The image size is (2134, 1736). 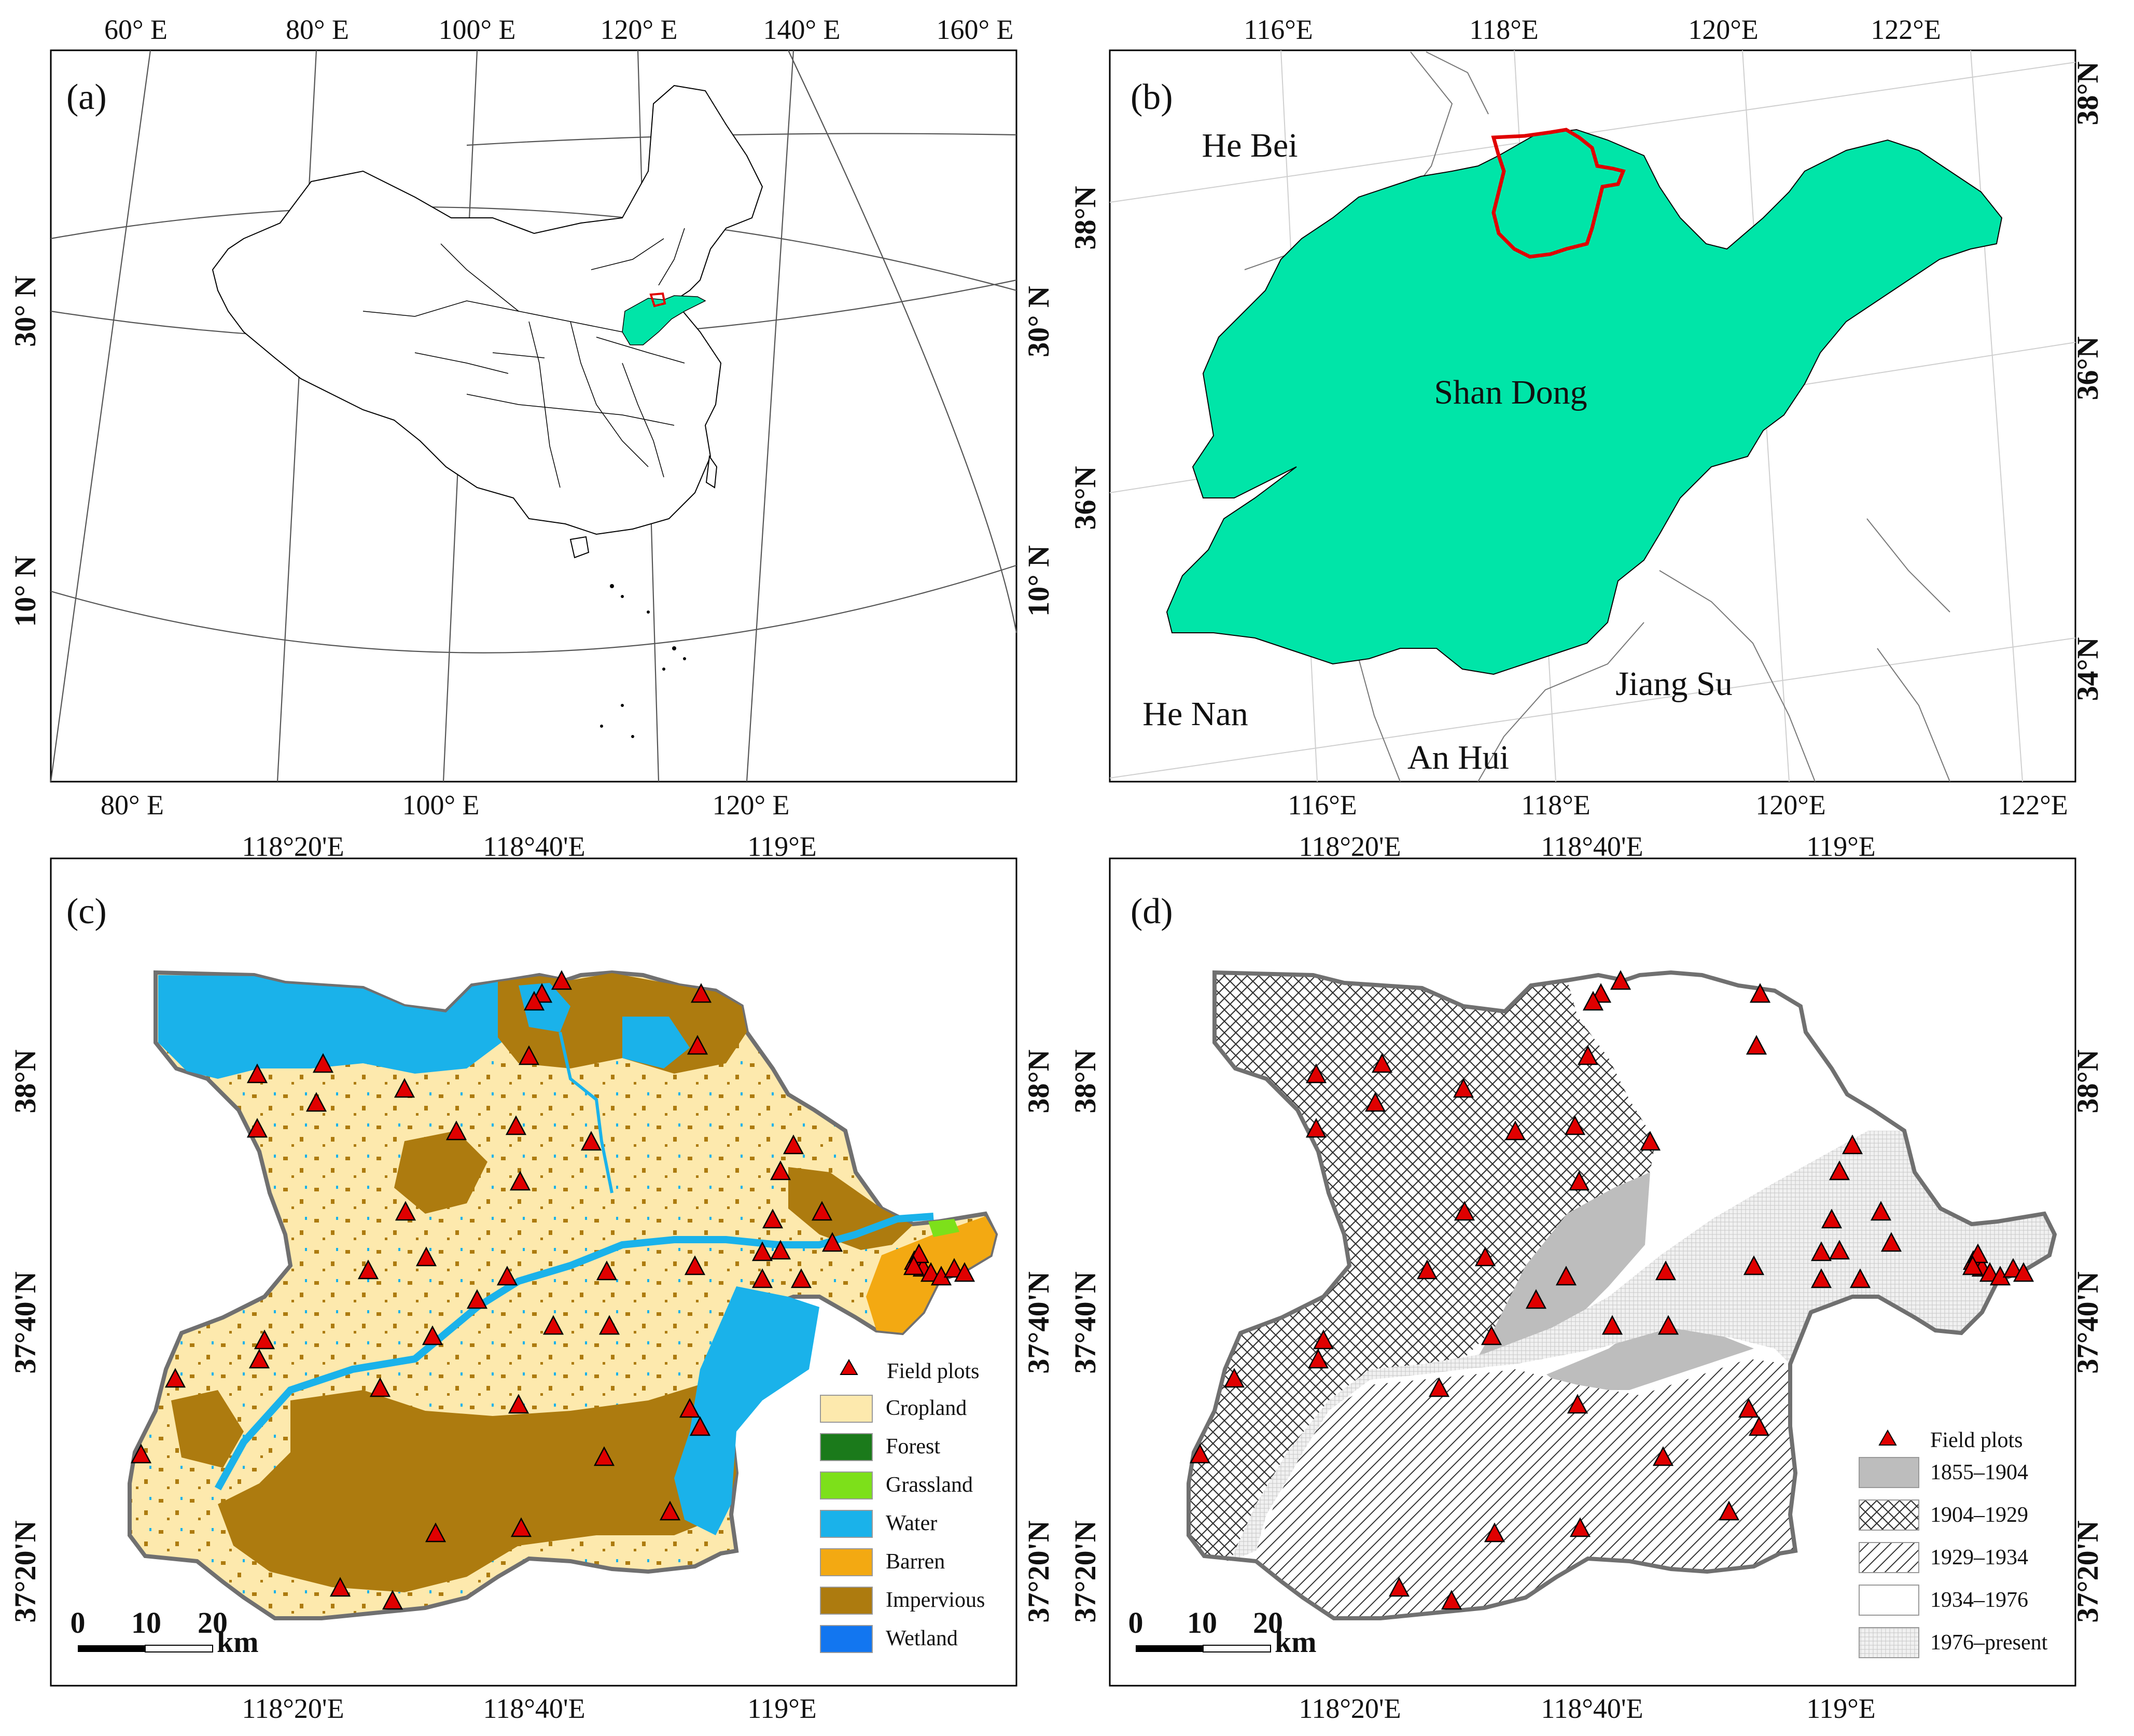 What do you see at coordinates (936, 1600) in the screenshot?
I see `c-legend-item-label: Impervious` at bounding box center [936, 1600].